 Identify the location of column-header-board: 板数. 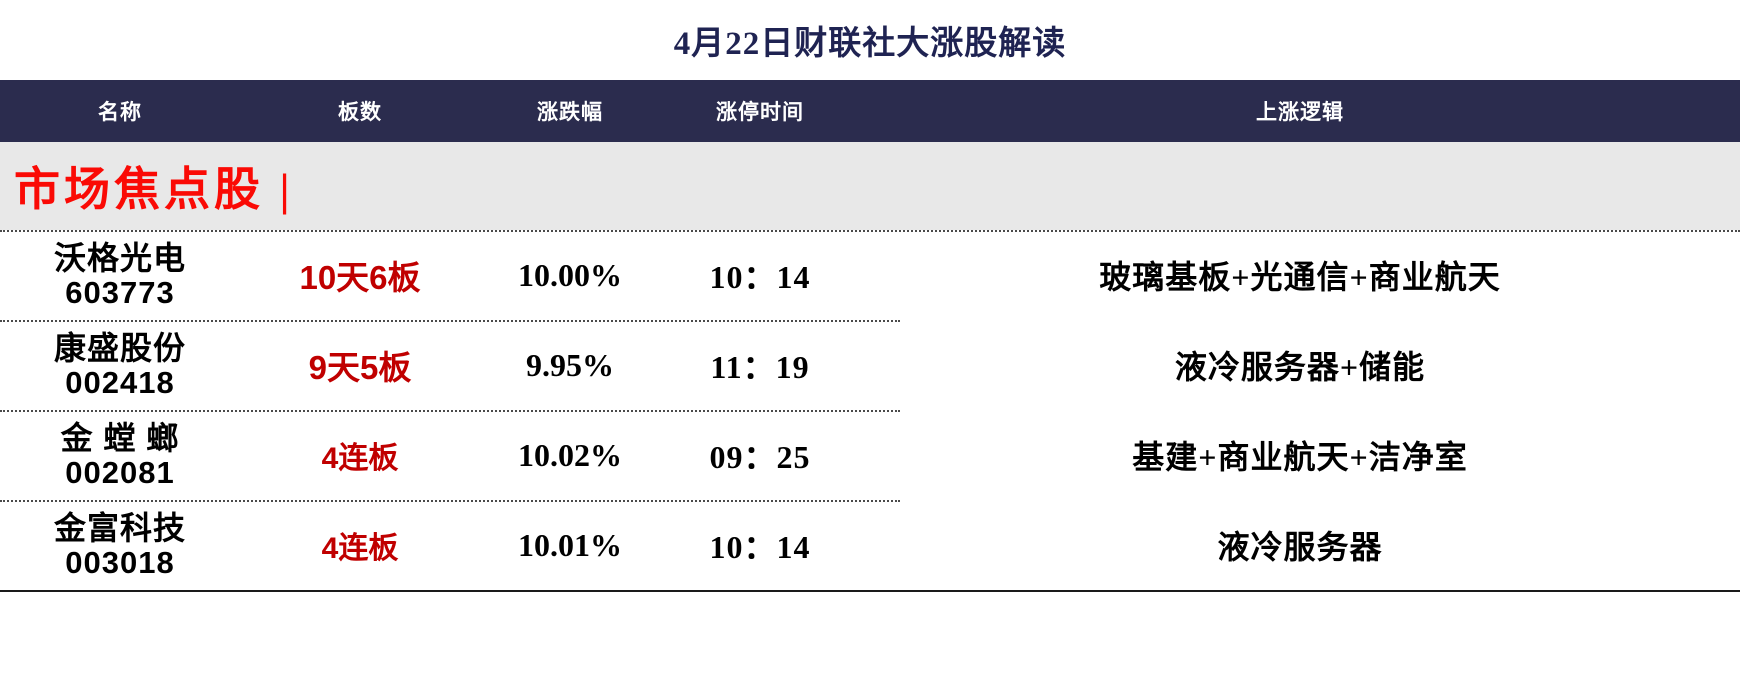
(360, 112).